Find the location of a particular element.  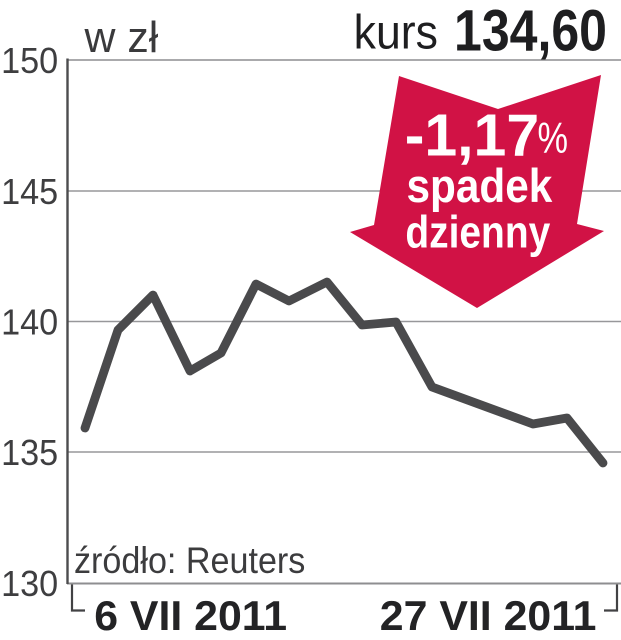

svg-text: 145 is located at coordinates (29, 192).